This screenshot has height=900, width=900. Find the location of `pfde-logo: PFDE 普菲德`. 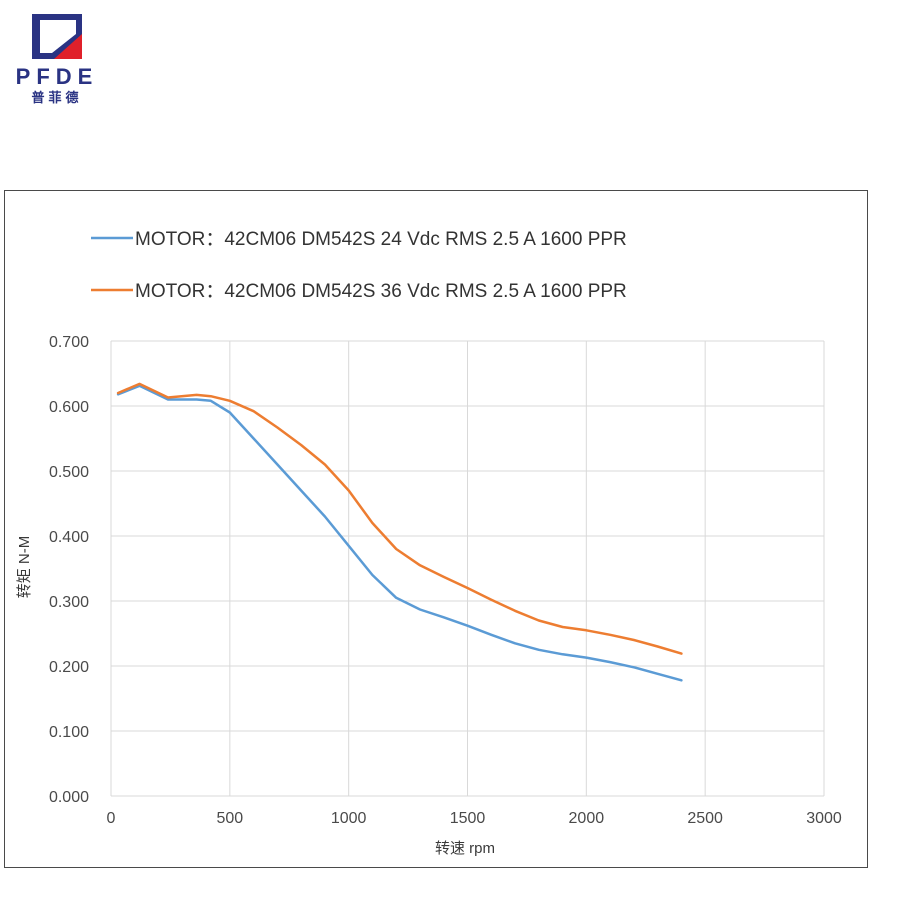

pfde-logo: PFDE 普菲德 is located at coordinates (57, 59).